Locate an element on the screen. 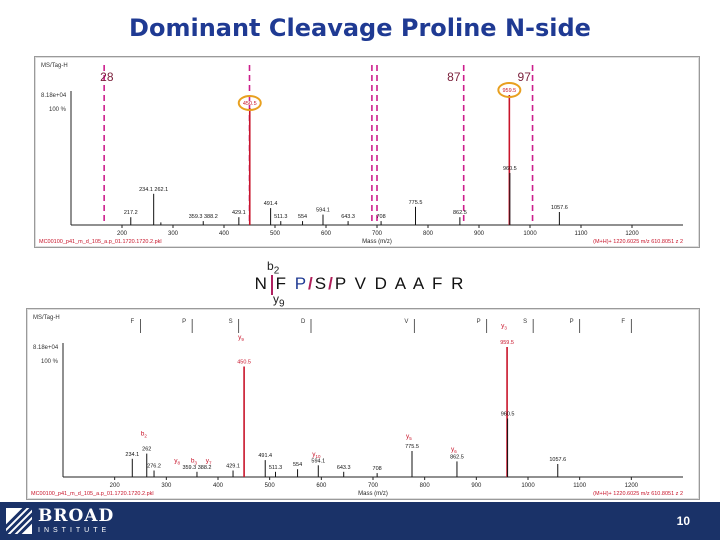  intensity-label: 8.18e+04 is located at coordinates (46, 348).